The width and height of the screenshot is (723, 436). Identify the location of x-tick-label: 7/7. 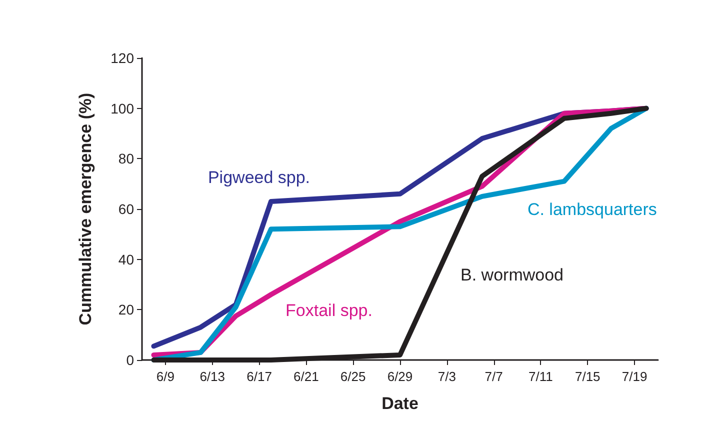
(493, 376).